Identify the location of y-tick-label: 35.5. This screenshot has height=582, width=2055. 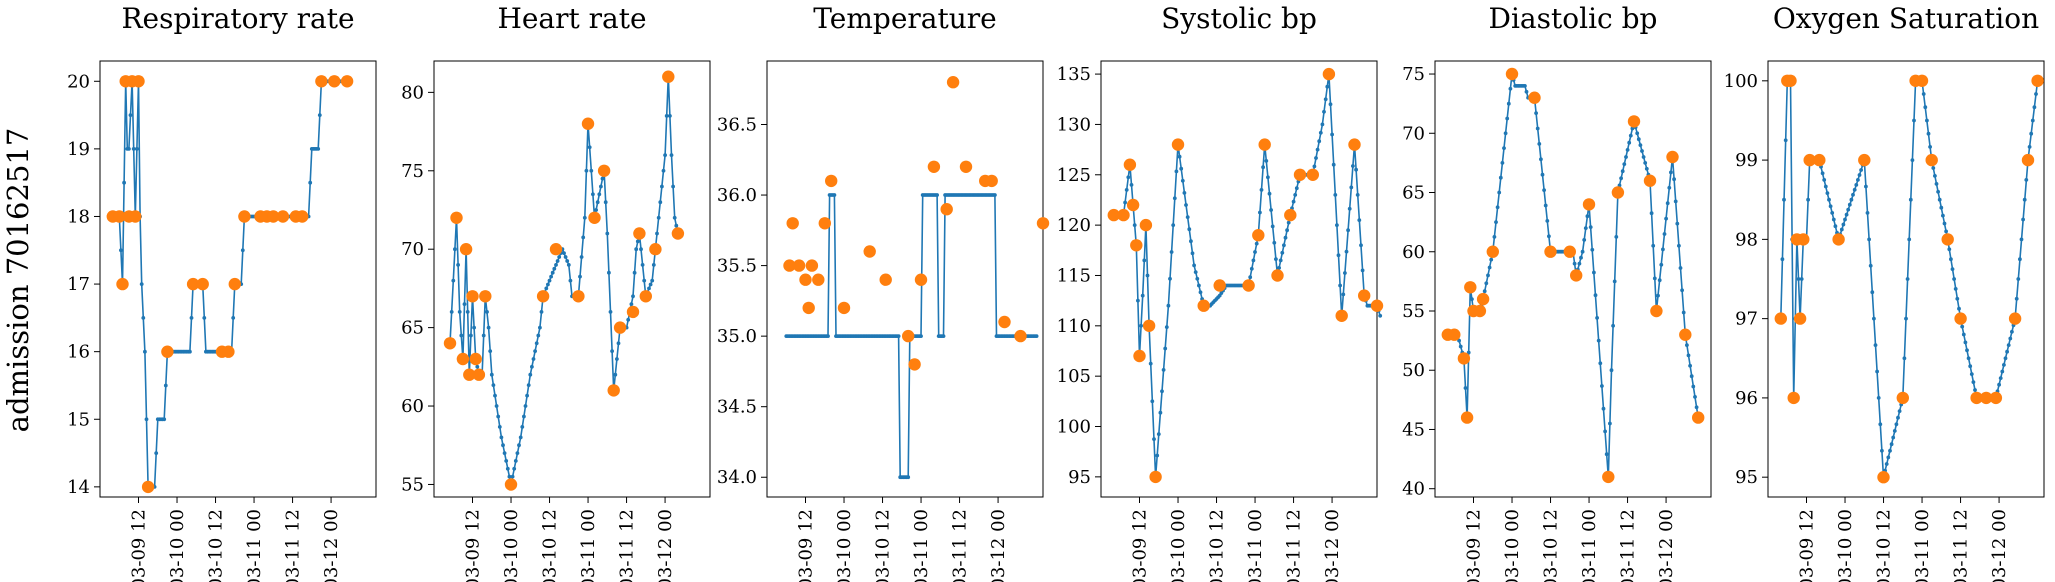
(737, 266).